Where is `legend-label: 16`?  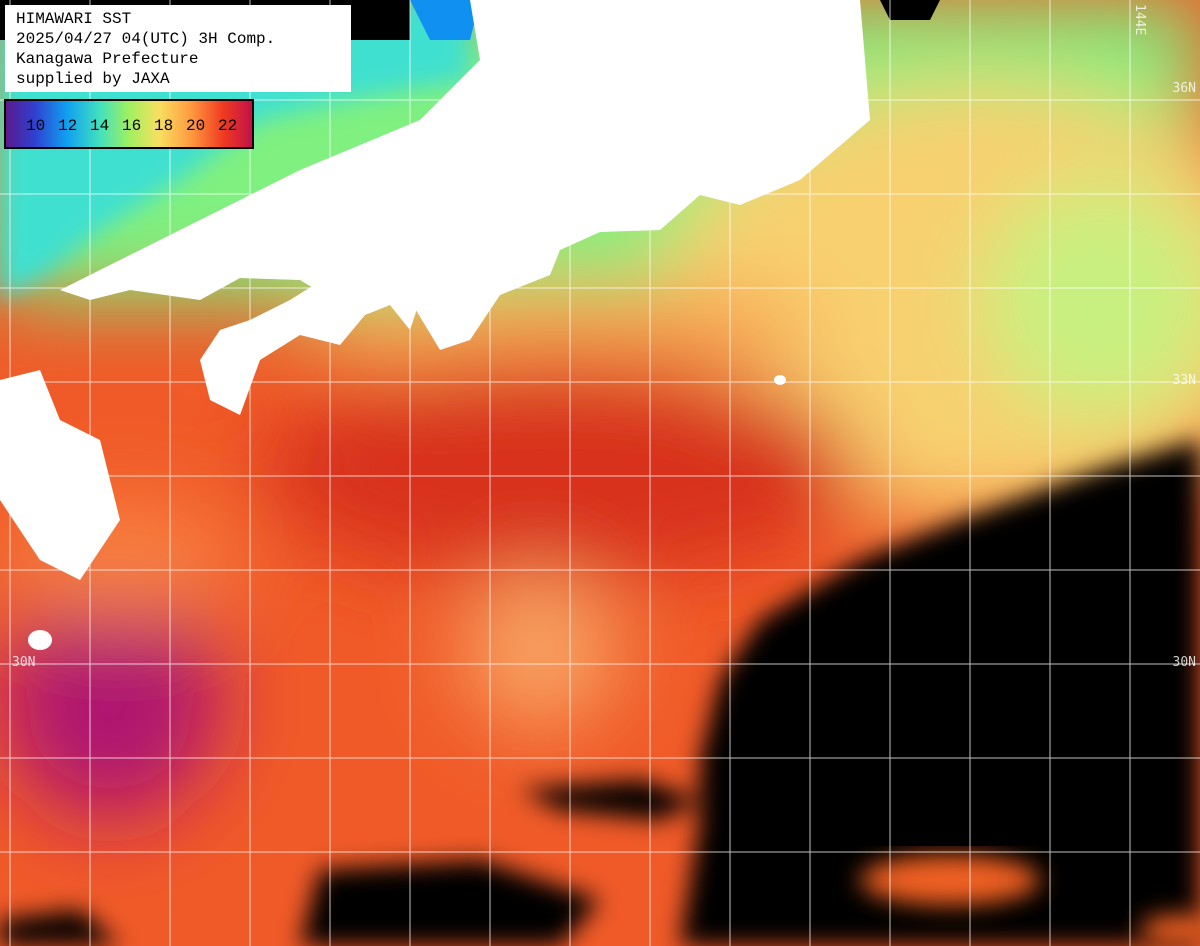 legend-label: 16 is located at coordinates (131, 126).